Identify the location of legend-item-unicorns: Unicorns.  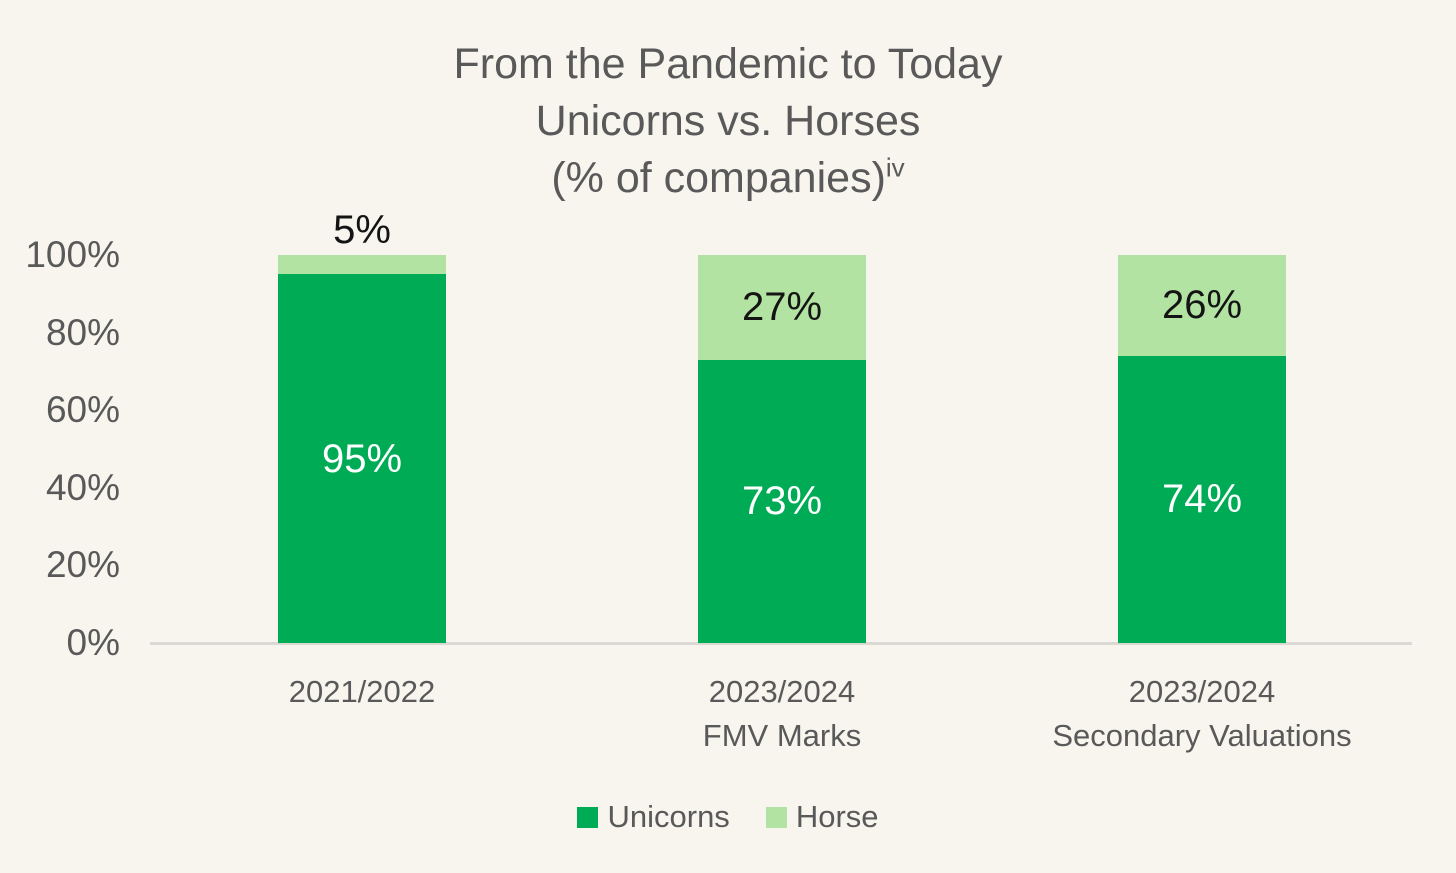
(653, 817).